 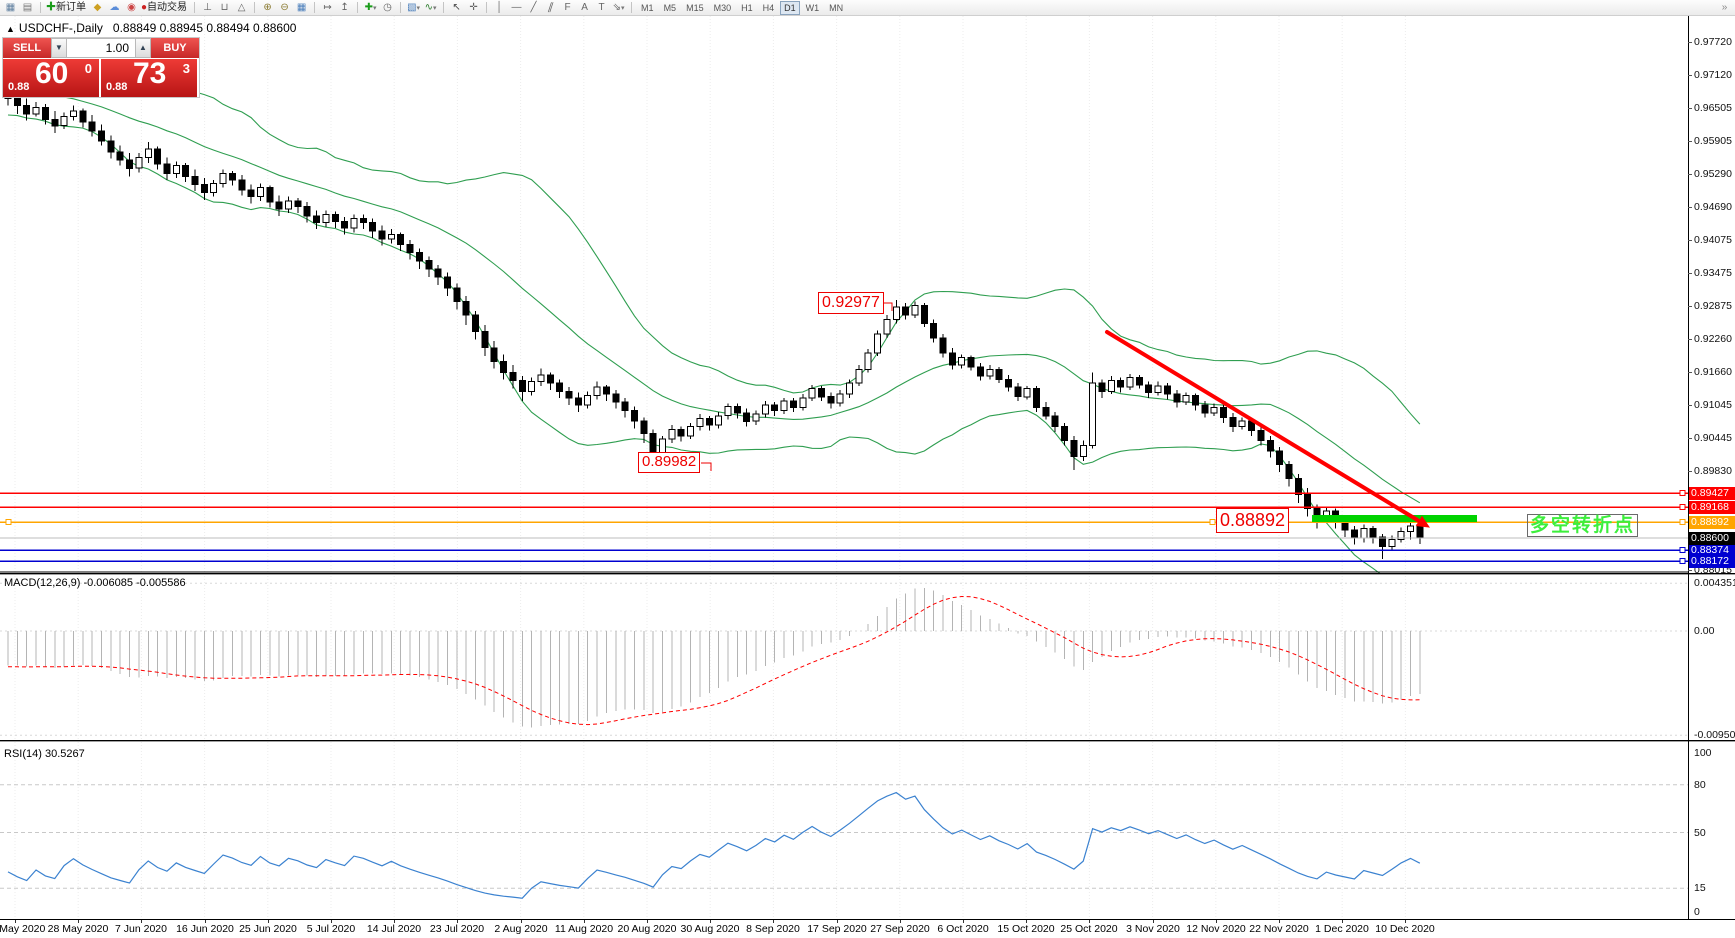 I want to click on signals-icon: ◉, so click(x=131, y=7).